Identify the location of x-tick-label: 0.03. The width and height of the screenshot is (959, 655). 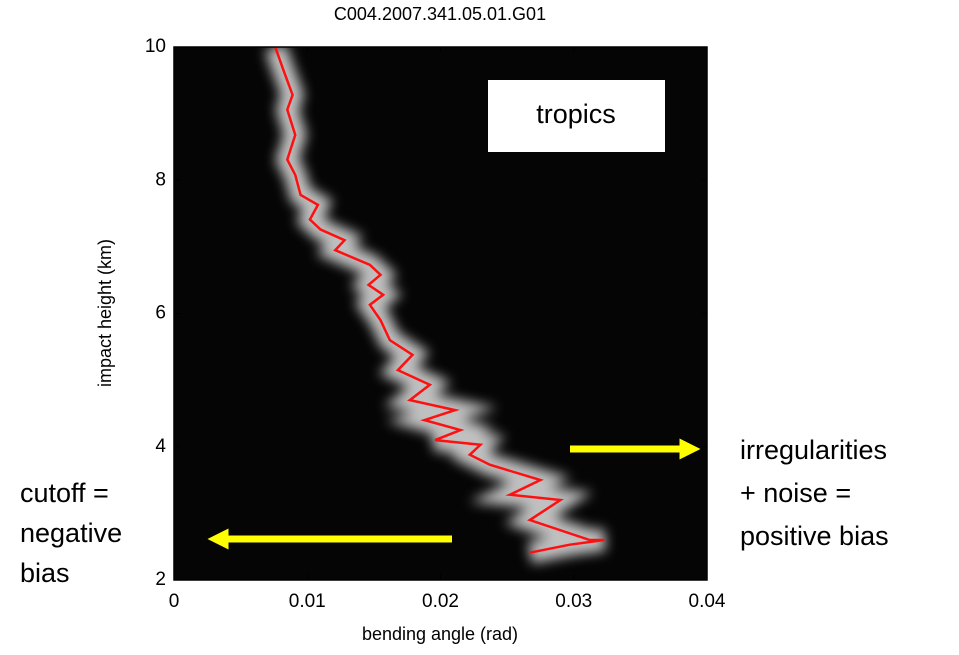
(573, 601).